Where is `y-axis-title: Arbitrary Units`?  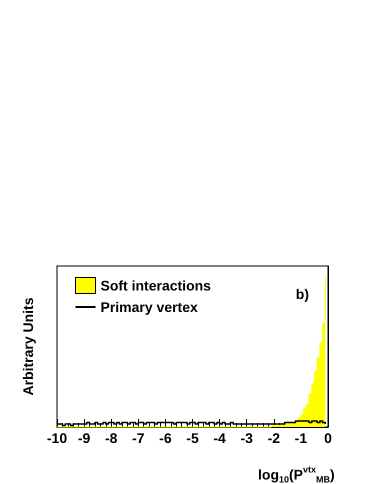 y-axis-title: Arbitrary Units is located at coordinates (28, 346).